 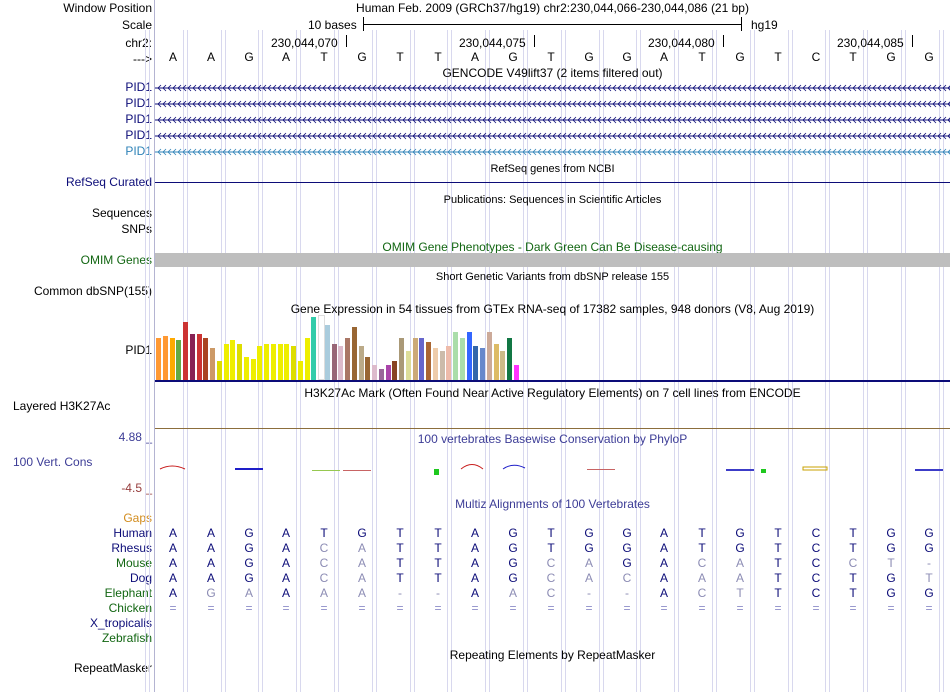 What do you see at coordinates (126, 638) in the screenshot?
I see `species-label-zebrafish: Zebrafish` at bounding box center [126, 638].